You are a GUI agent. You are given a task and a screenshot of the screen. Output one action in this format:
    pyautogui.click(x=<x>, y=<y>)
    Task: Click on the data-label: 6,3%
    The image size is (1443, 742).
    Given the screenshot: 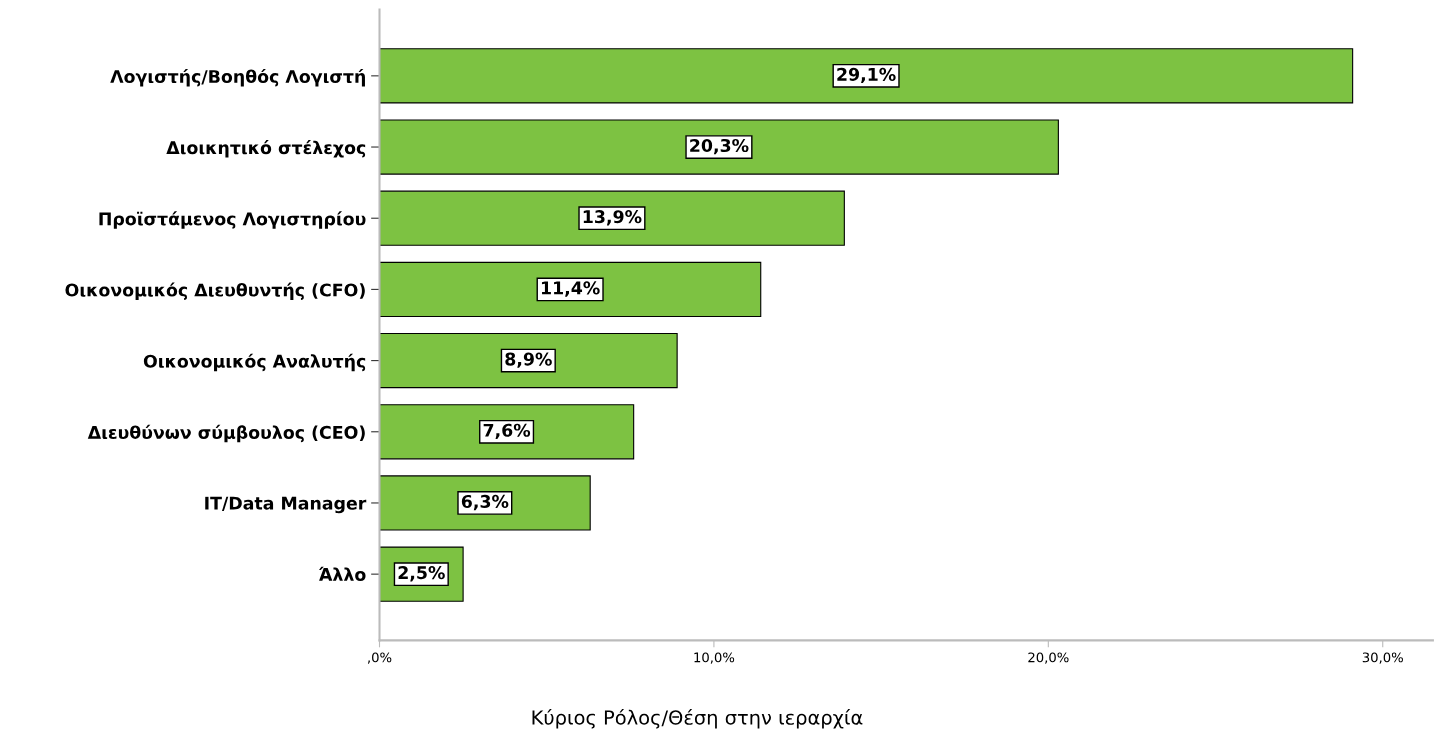 What is the action you would take?
    pyautogui.click(x=485, y=502)
    